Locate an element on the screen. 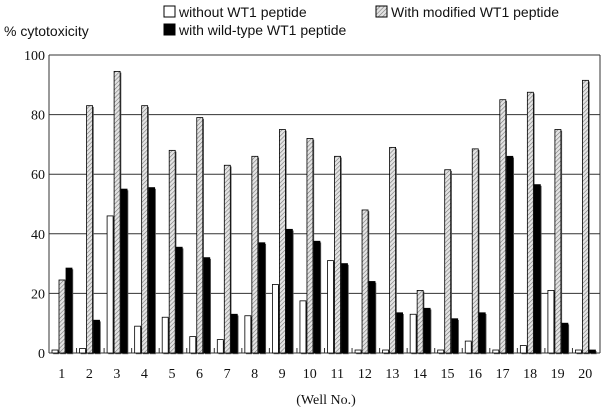 Image resolution: width=610 pixels, height=412 pixels. x-tick-label: 11 is located at coordinates (337, 374).